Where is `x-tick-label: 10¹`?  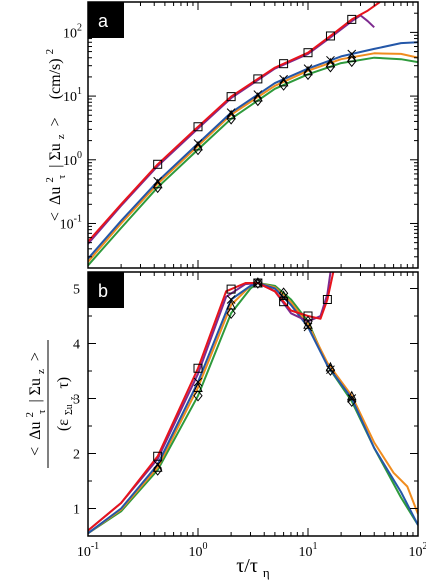
x-tick-label: 10¹ is located at coordinates (308, 550).